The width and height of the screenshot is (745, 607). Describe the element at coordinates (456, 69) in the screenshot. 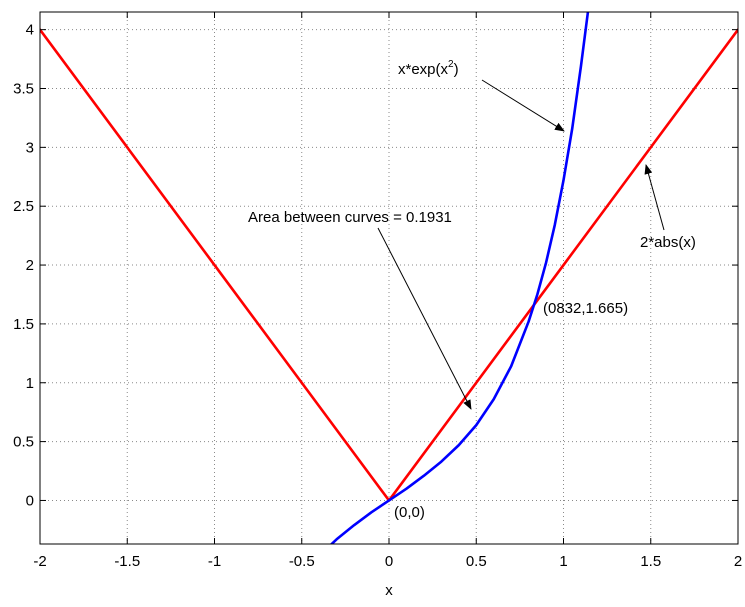

I see `annotation-xexp-suffix: )` at that location.